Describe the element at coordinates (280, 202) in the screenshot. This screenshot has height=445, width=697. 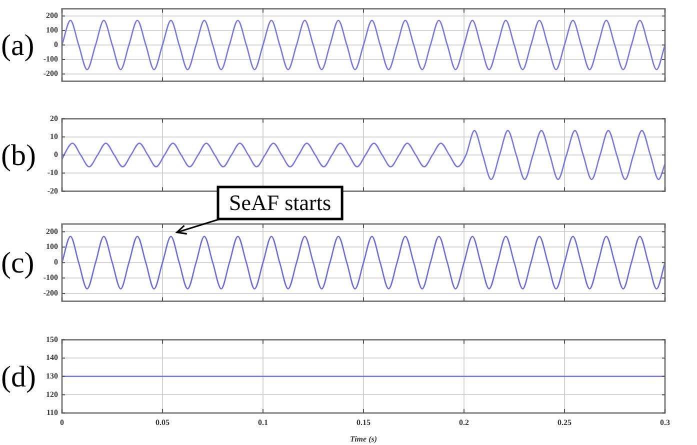
I see `annotation: SeAF starts` at that location.